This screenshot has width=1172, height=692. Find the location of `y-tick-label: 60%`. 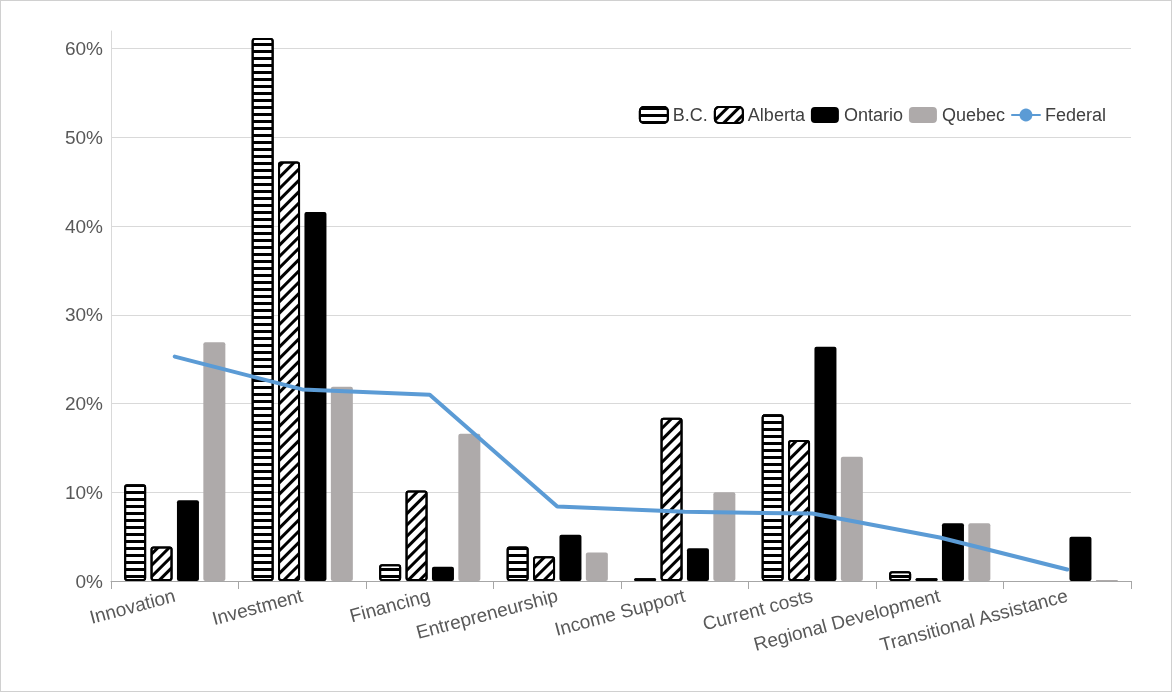

y-tick-label: 60% is located at coordinates (84, 49).